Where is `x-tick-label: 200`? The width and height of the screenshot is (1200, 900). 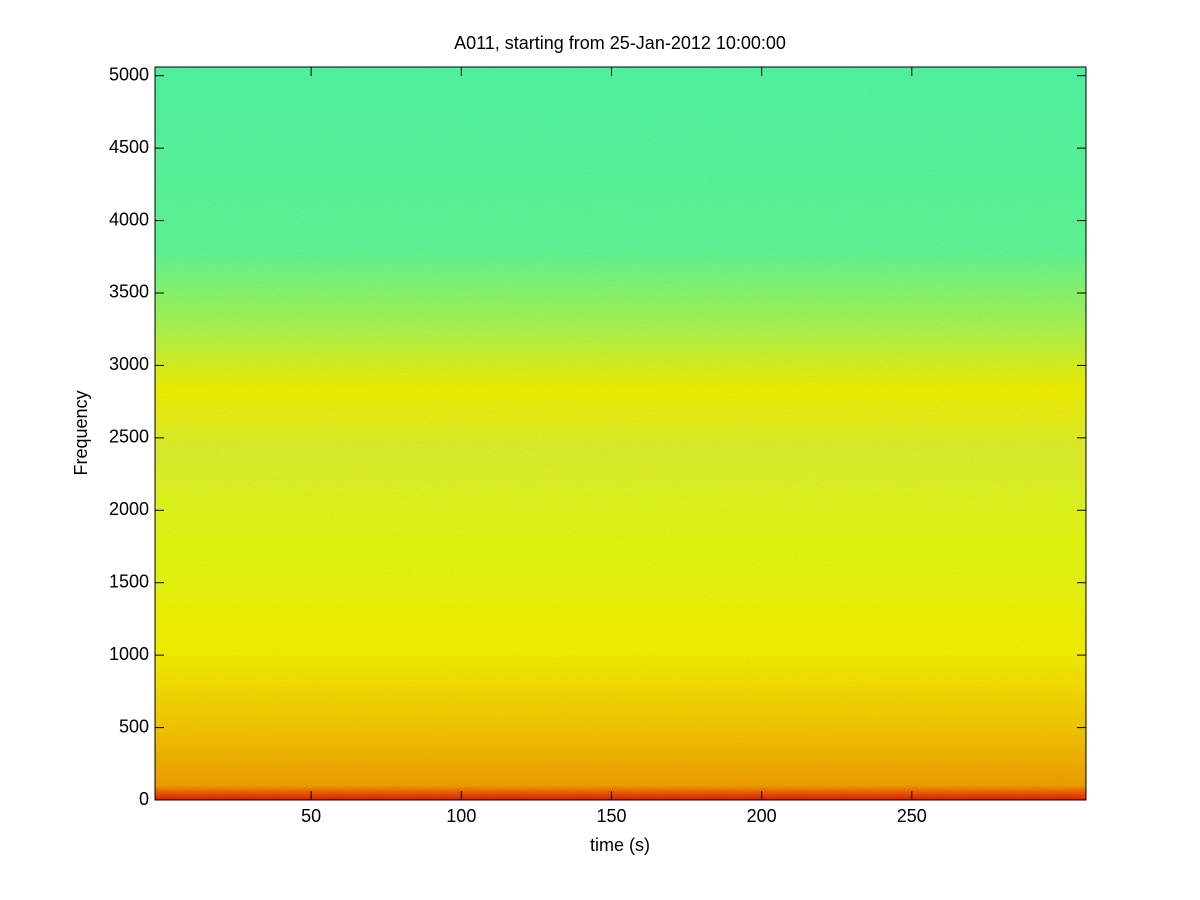 x-tick-label: 200 is located at coordinates (762, 816).